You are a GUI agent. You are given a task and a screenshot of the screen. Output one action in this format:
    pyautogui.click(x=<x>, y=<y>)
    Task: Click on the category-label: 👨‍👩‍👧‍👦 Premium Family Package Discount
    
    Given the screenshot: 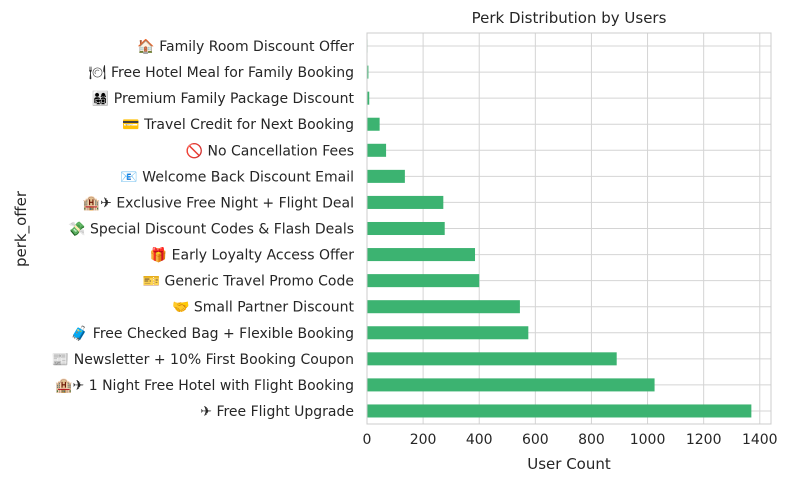 What is the action you would take?
    pyautogui.click(x=223, y=98)
    